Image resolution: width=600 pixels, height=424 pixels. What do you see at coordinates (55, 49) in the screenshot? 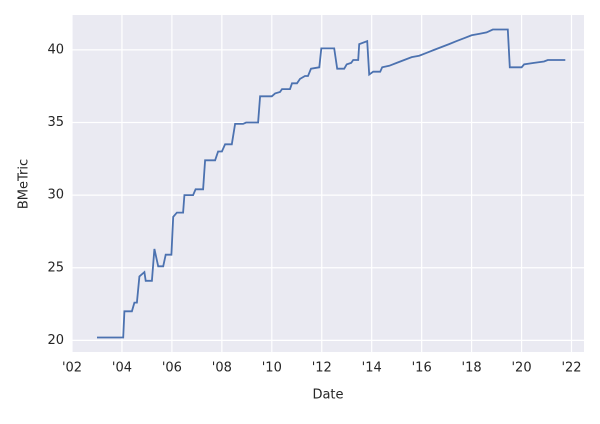
I see `y-tick-label: 40` at bounding box center [55, 49].